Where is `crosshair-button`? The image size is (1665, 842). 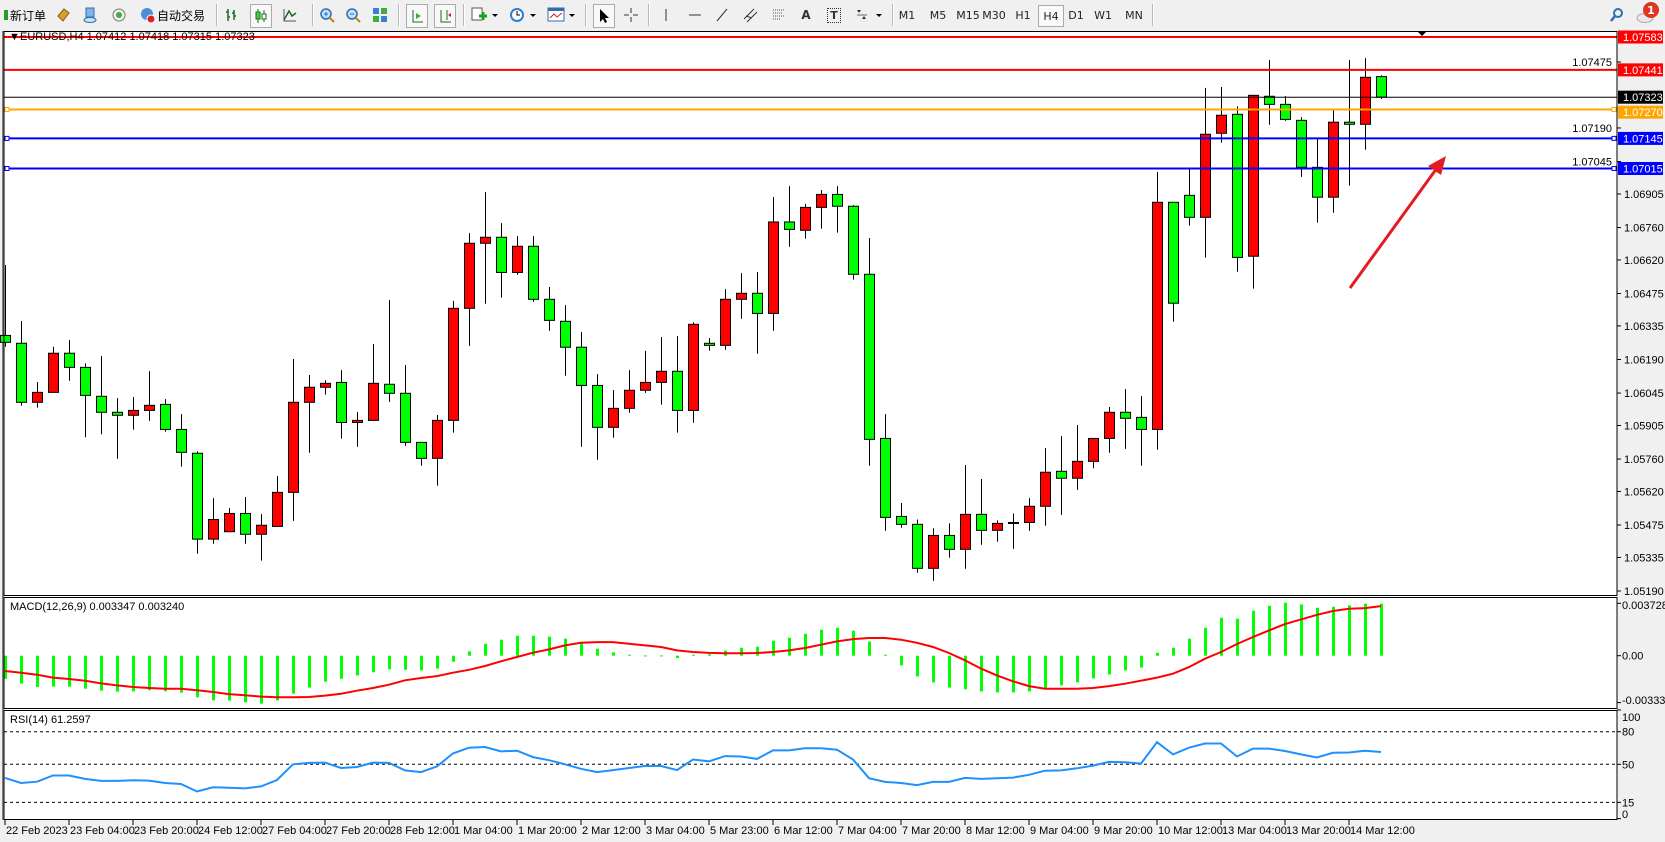 crosshair-button is located at coordinates (631, 15).